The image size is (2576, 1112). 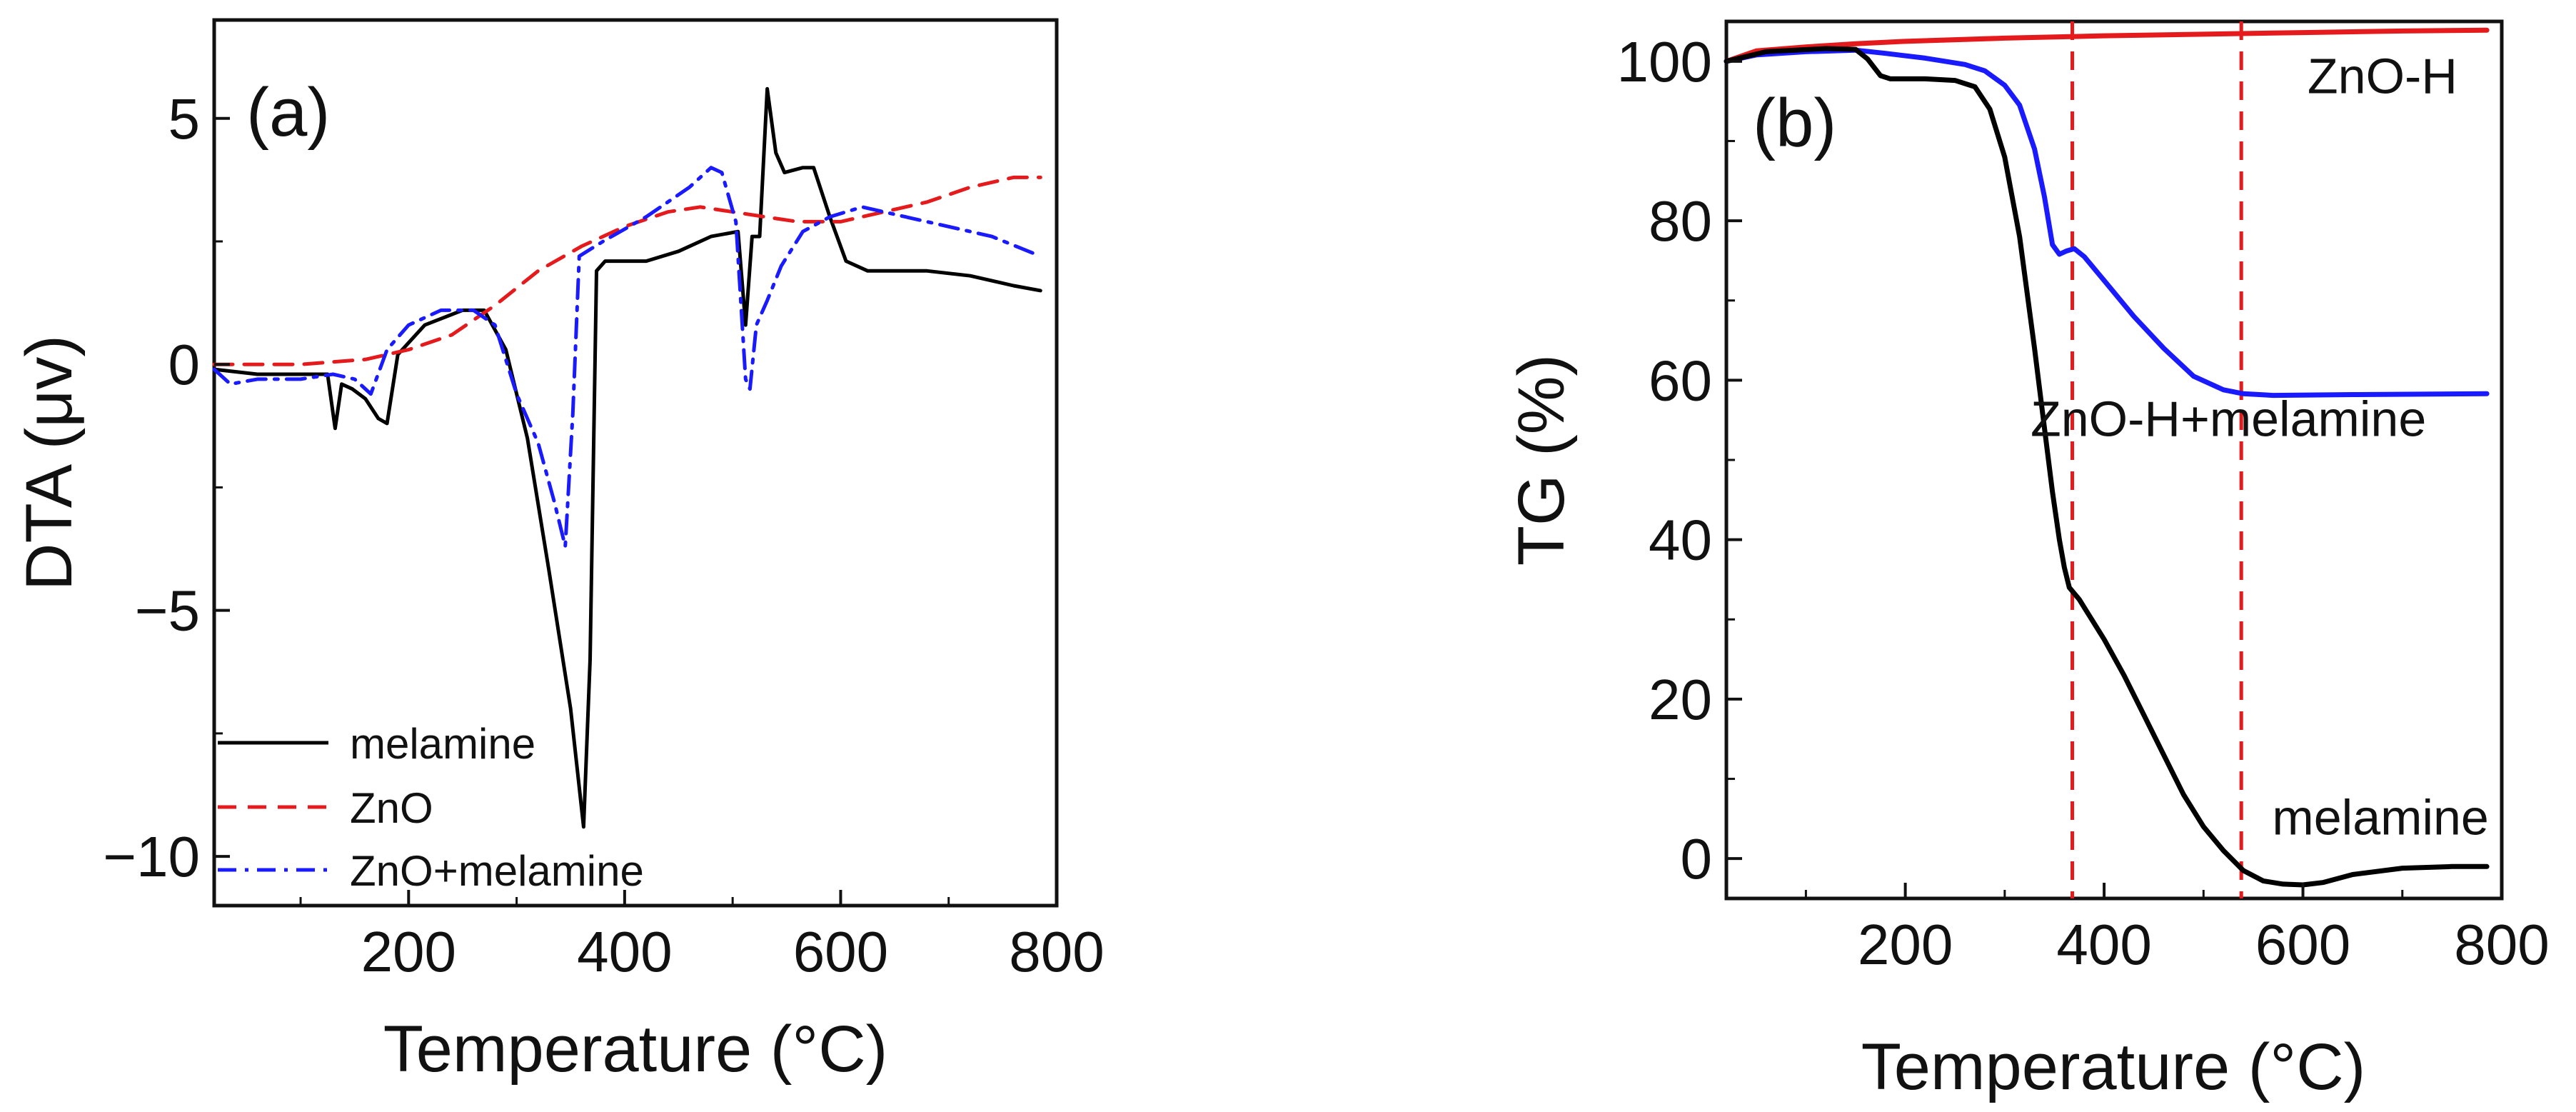 What do you see at coordinates (625, 952) in the screenshot?
I see `panel-a-x-tick-label: 400` at bounding box center [625, 952].